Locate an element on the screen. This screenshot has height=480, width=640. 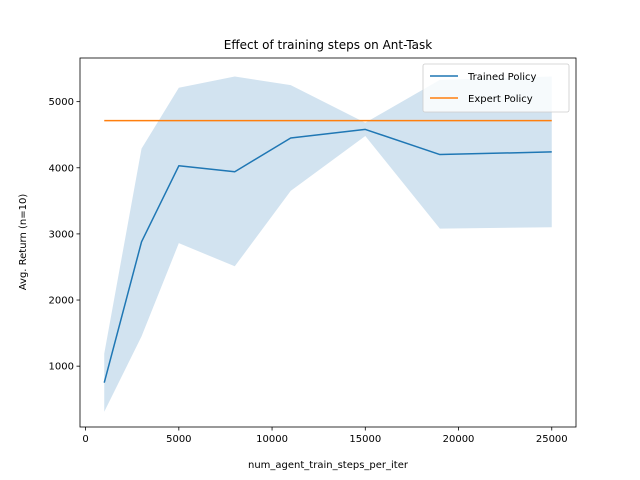
x-tick-label: 5000 is located at coordinates (178, 439).